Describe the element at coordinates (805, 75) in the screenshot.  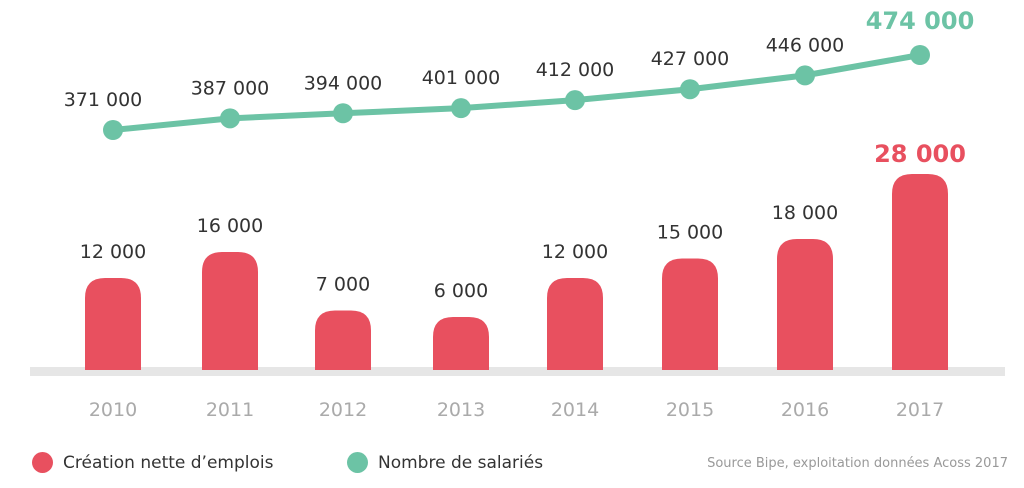
I see `line-point-2016` at that location.